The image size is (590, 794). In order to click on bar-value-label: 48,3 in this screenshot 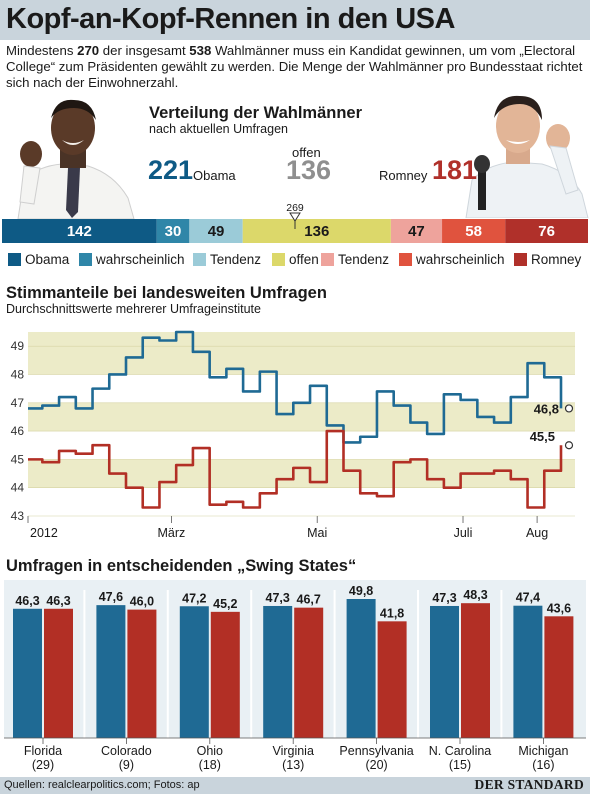, I will do `click(475, 595)`.